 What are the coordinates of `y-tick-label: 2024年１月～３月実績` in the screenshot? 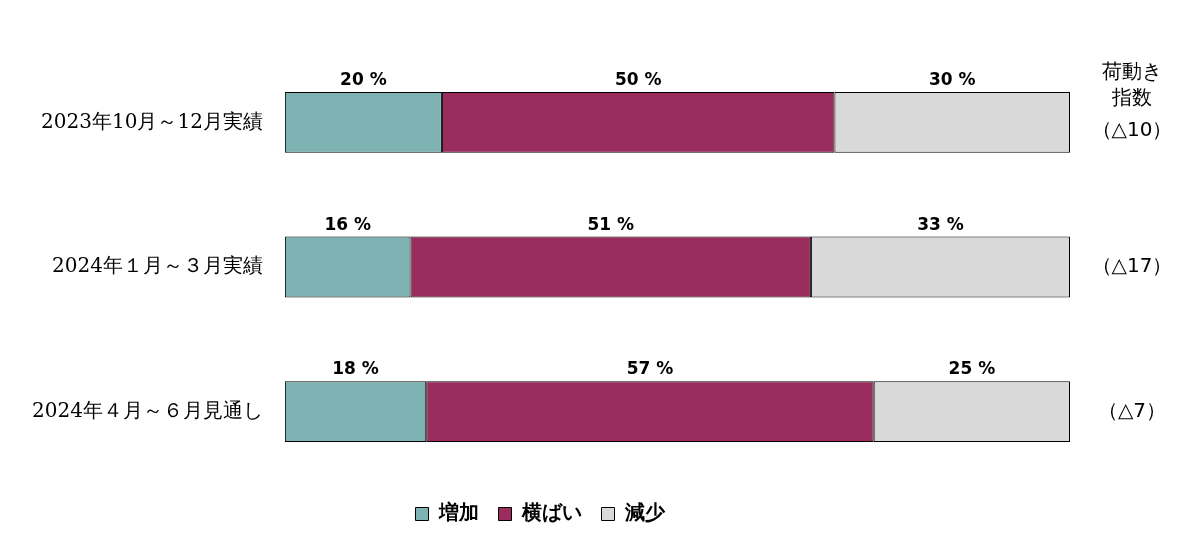 It's located at (157, 265).